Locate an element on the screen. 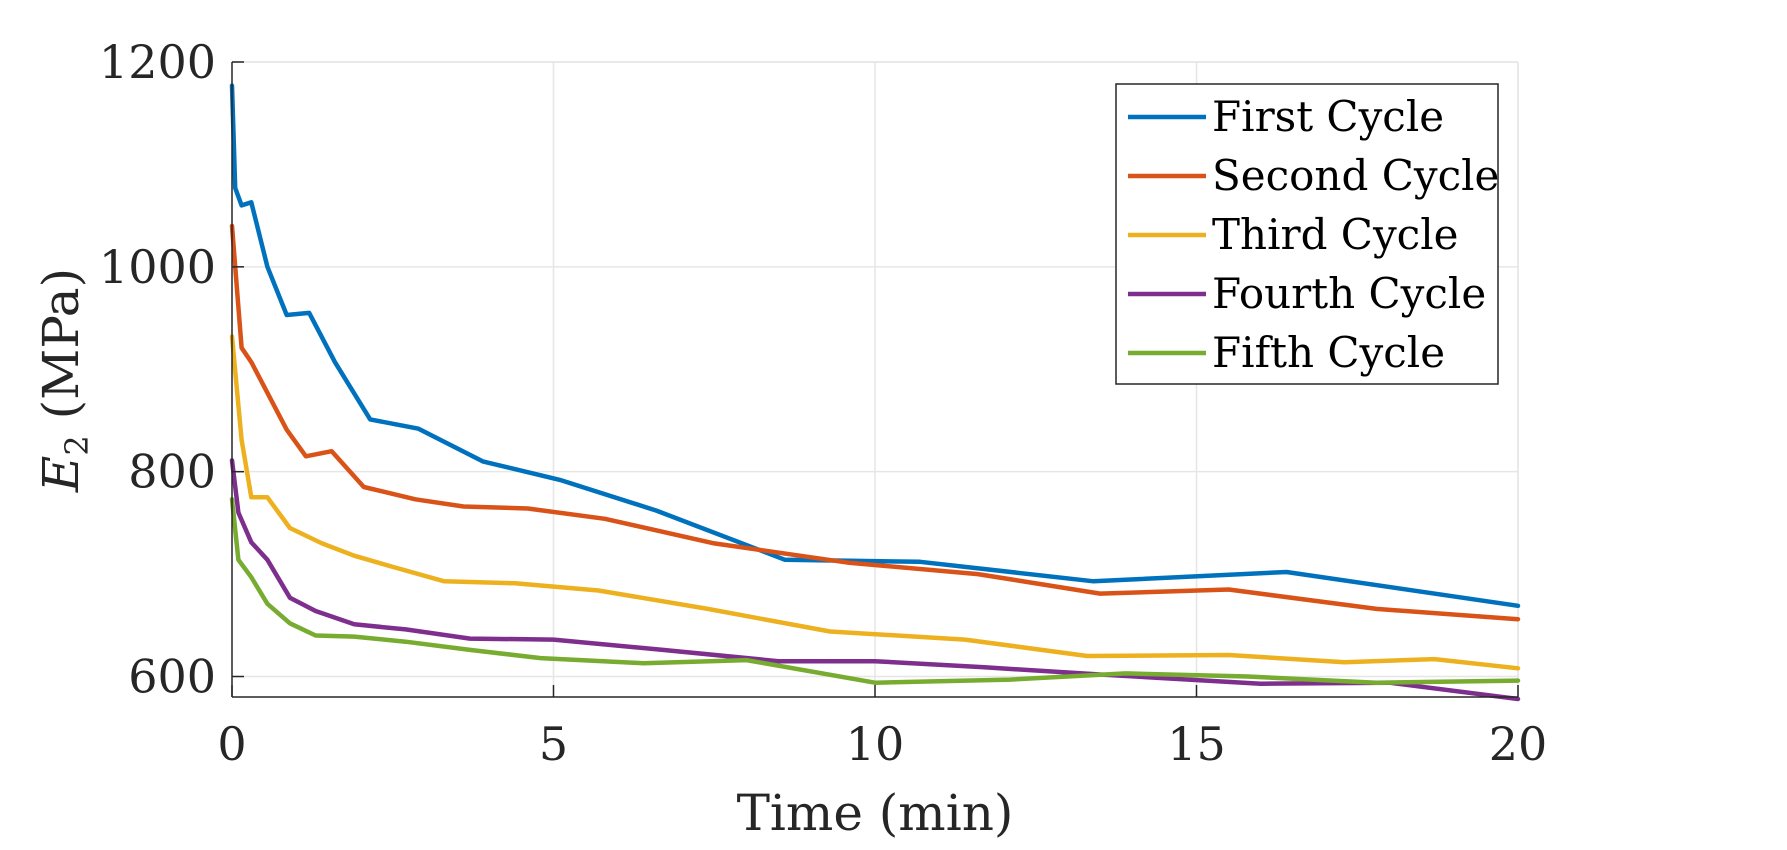 The image size is (1787, 850). legend-label: Fifth Cycle is located at coordinates (1328, 352).